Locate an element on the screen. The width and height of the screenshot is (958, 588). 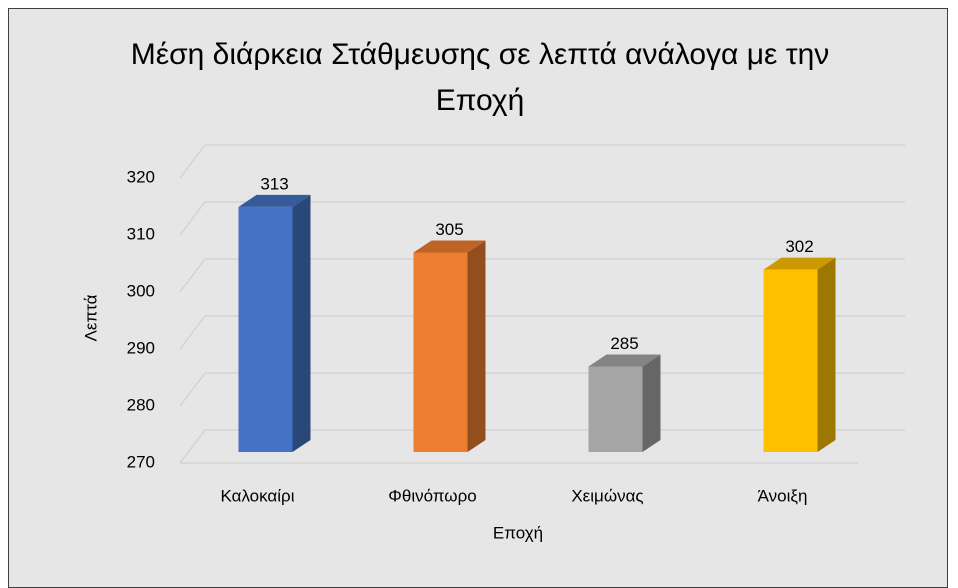
x-tick-label: Άνοιξη is located at coordinates (783, 495).